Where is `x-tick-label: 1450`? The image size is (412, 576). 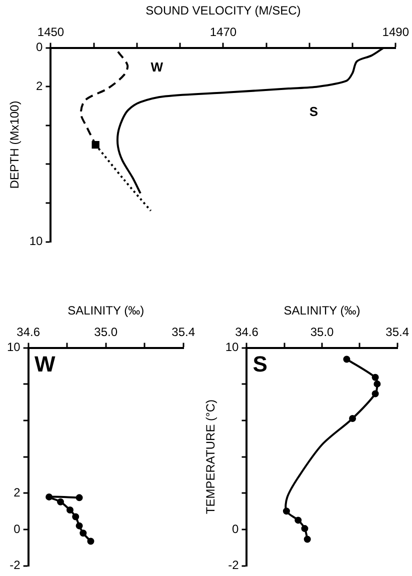 x-tick-label: 1450 is located at coordinates (50, 31).